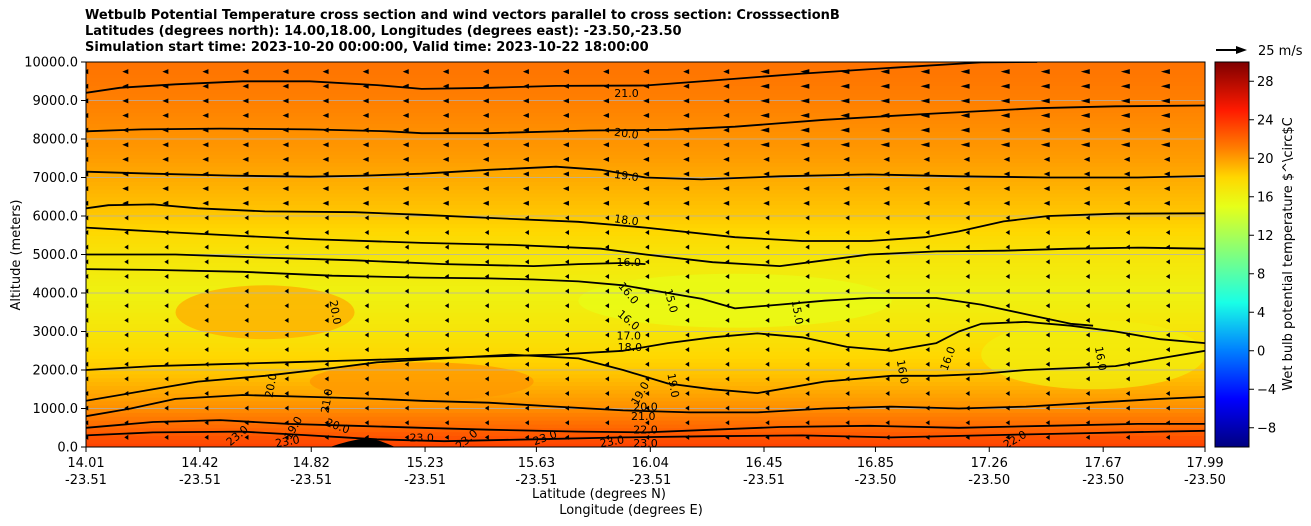  I want to click on contour-label: 19.0, so click(672, 385).